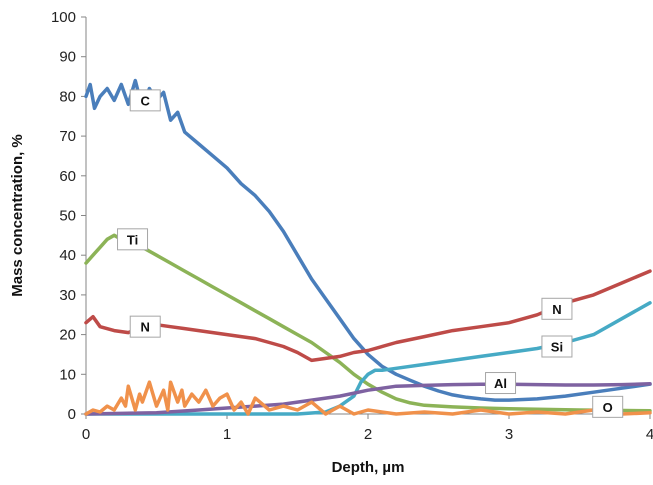 The width and height of the screenshot is (653, 485). I want to click on series-label-text: C, so click(146, 100).